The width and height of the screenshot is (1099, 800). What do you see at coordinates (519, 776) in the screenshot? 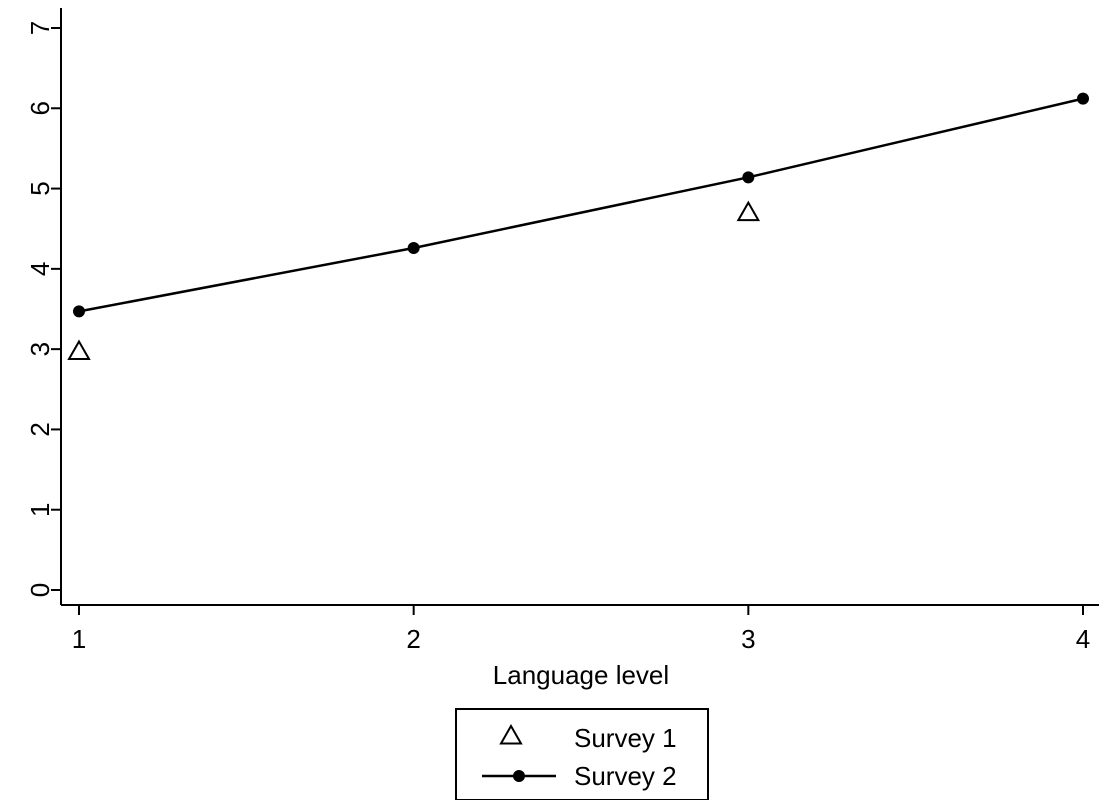
I see `legend-marker-circle` at bounding box center [519, 776].